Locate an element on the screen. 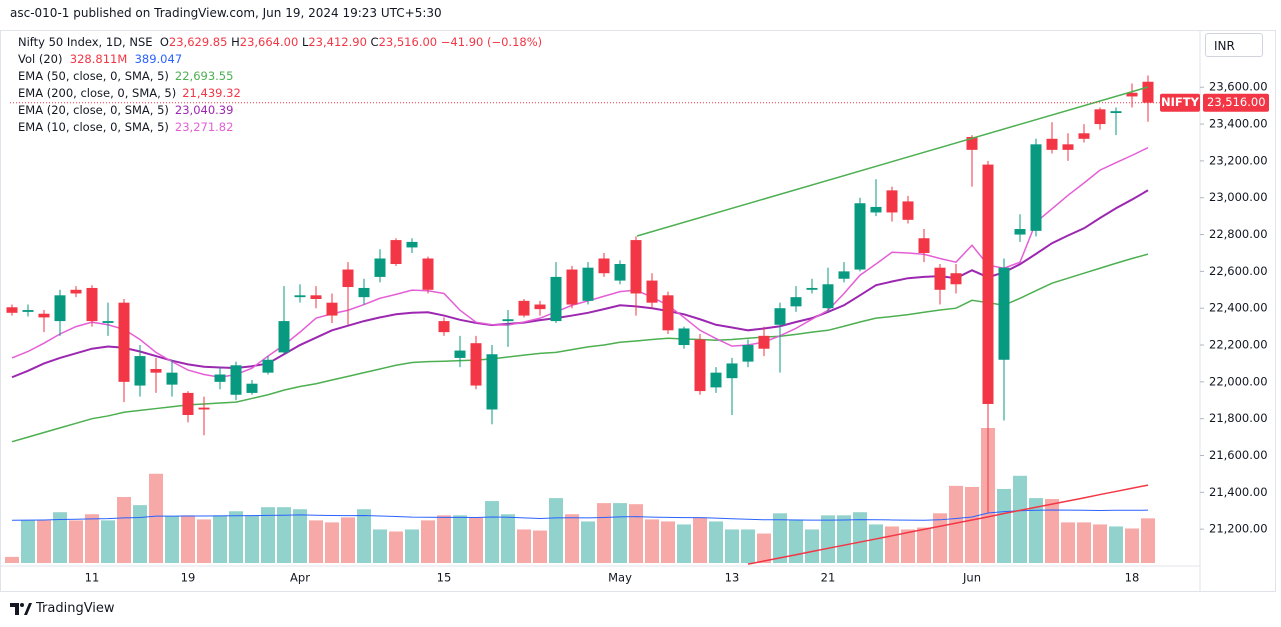 The image size is (1281, 627). y-tick-label: 22,600.00 is located at coordinates (1238, 271).